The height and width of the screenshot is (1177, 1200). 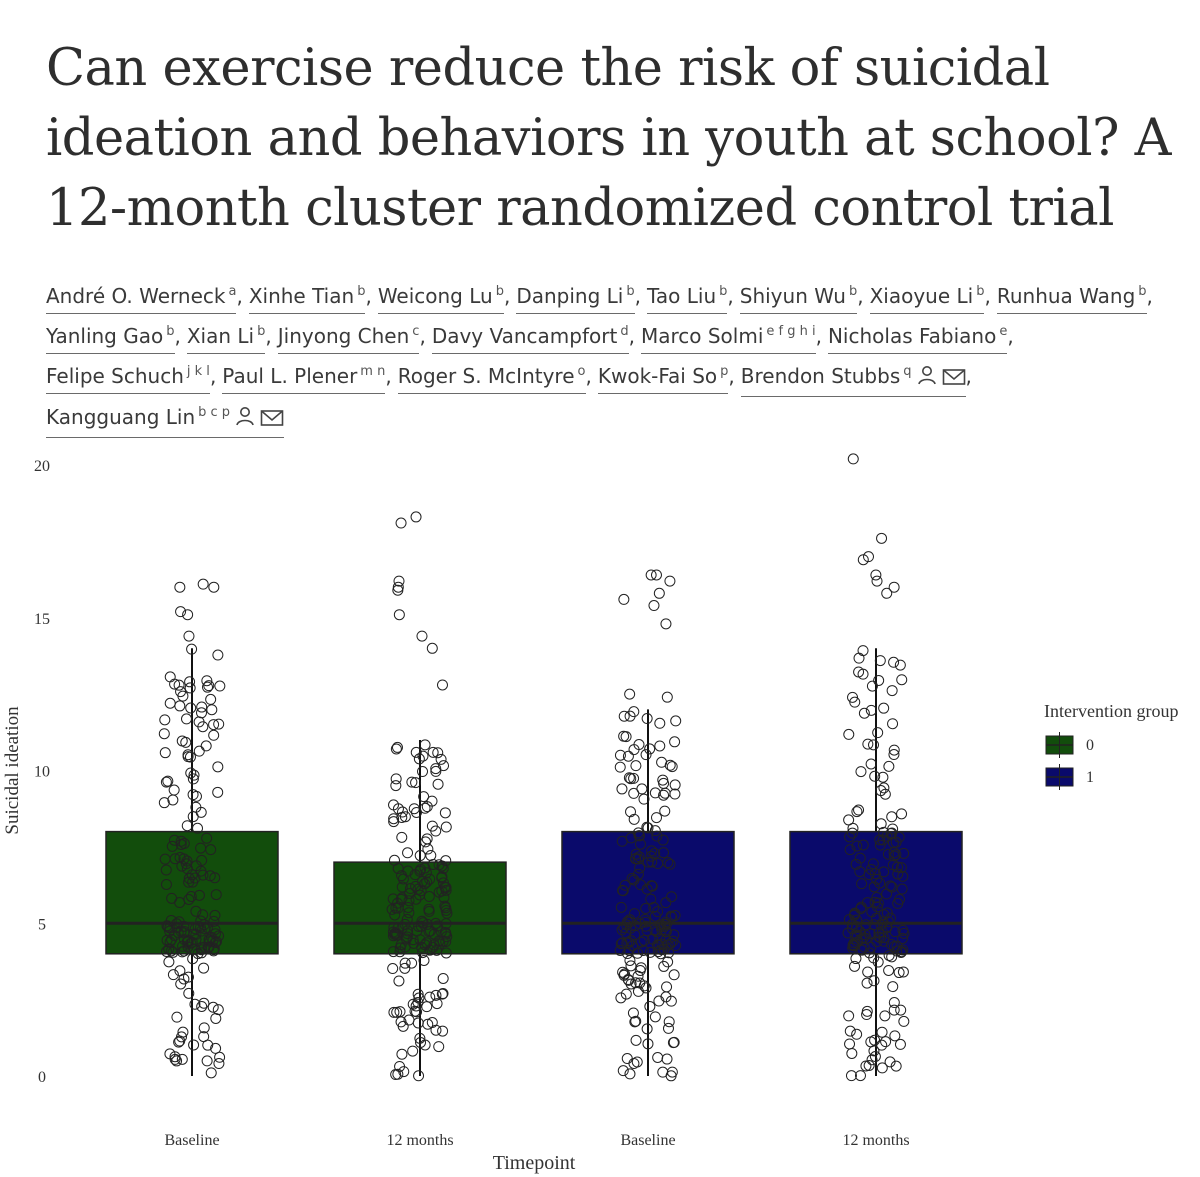 I want to click on author-name: Xinhe Tian, so click(x=301, y=296).